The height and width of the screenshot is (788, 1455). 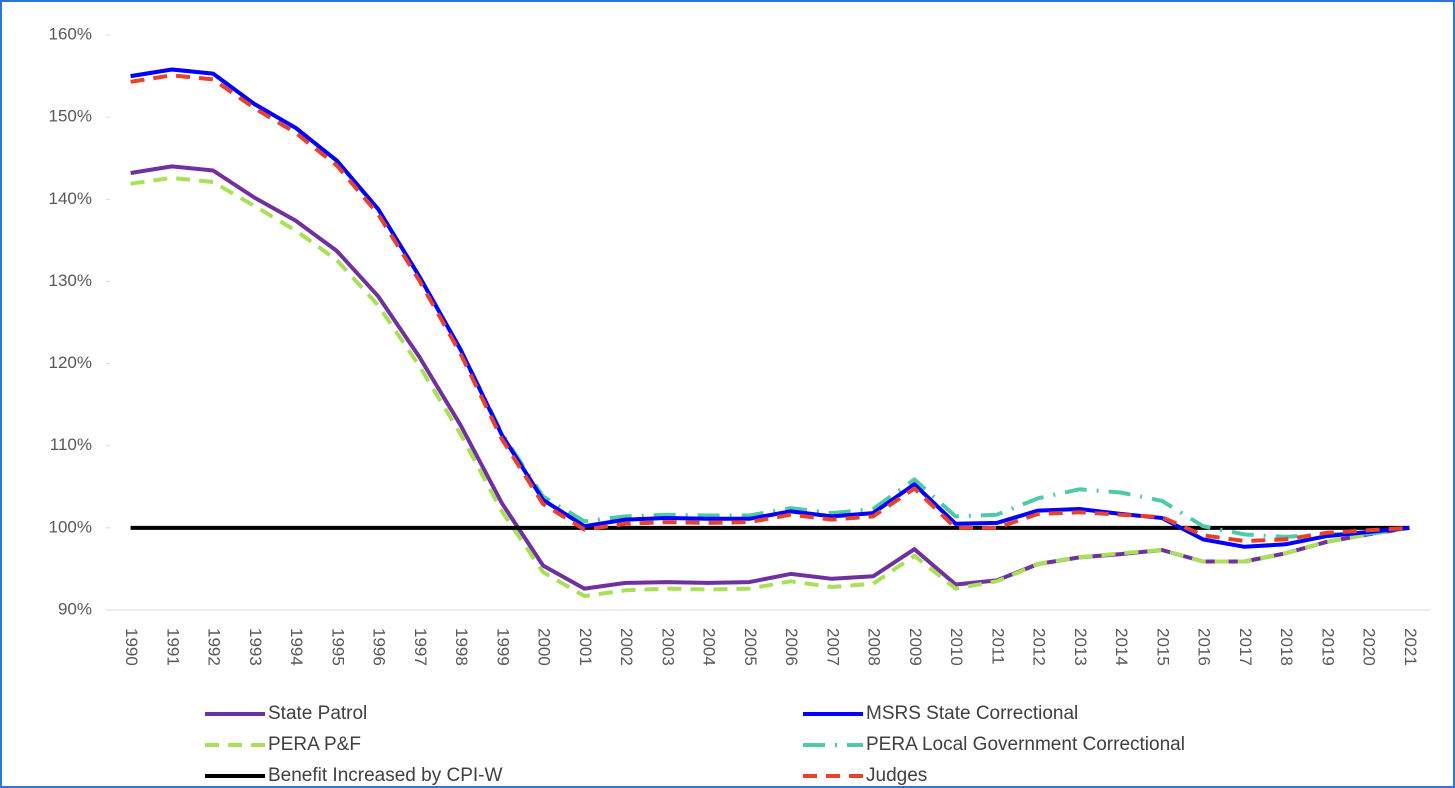 What do you see at coordinates (791, 647) in the screenshot?
I see `x-tick-label: 2006` at bounding box center [791, 647].